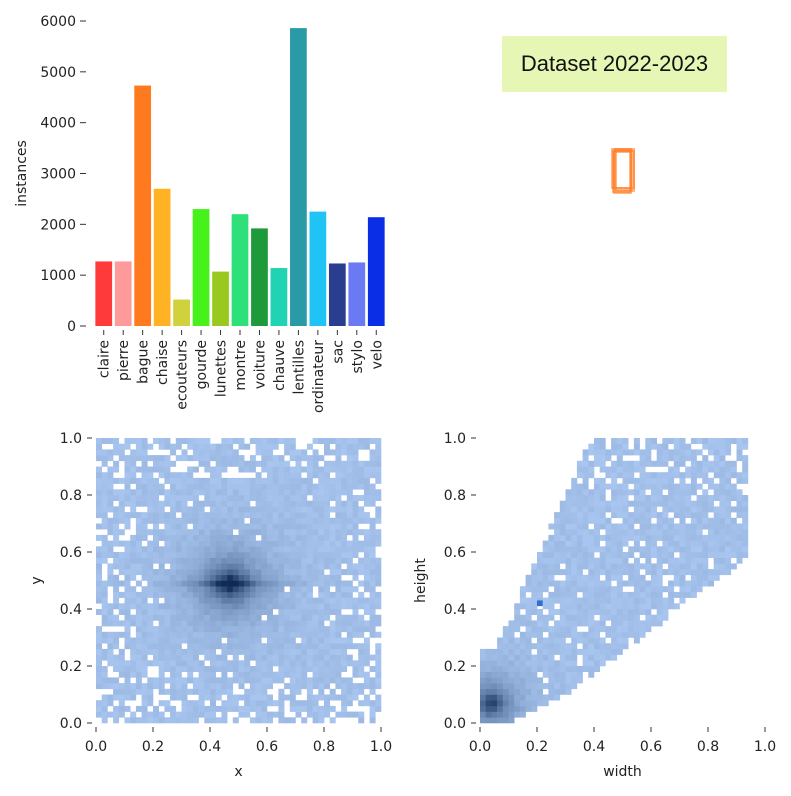 The image size is (791, 796). What do you see at coordinates (455, 667) in the screenshot?
I see `y-tick-label: 0.2` at bounding box center [455, 667].